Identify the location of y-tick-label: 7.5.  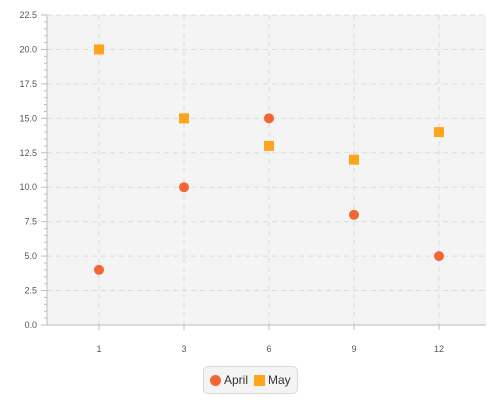
(30, 222).